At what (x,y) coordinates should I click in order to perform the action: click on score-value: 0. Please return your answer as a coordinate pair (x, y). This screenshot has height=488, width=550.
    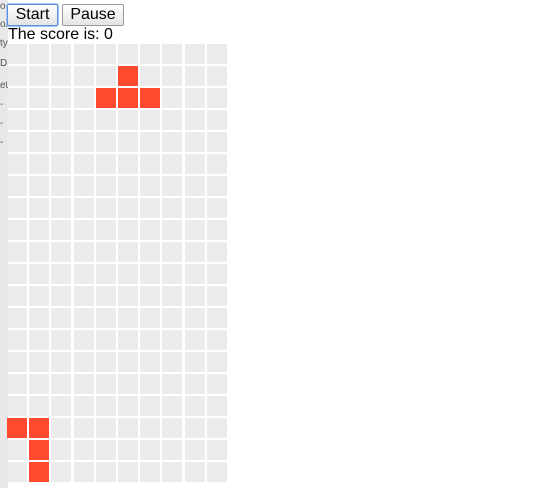
    Looking at the image, I should click on (108, 34).